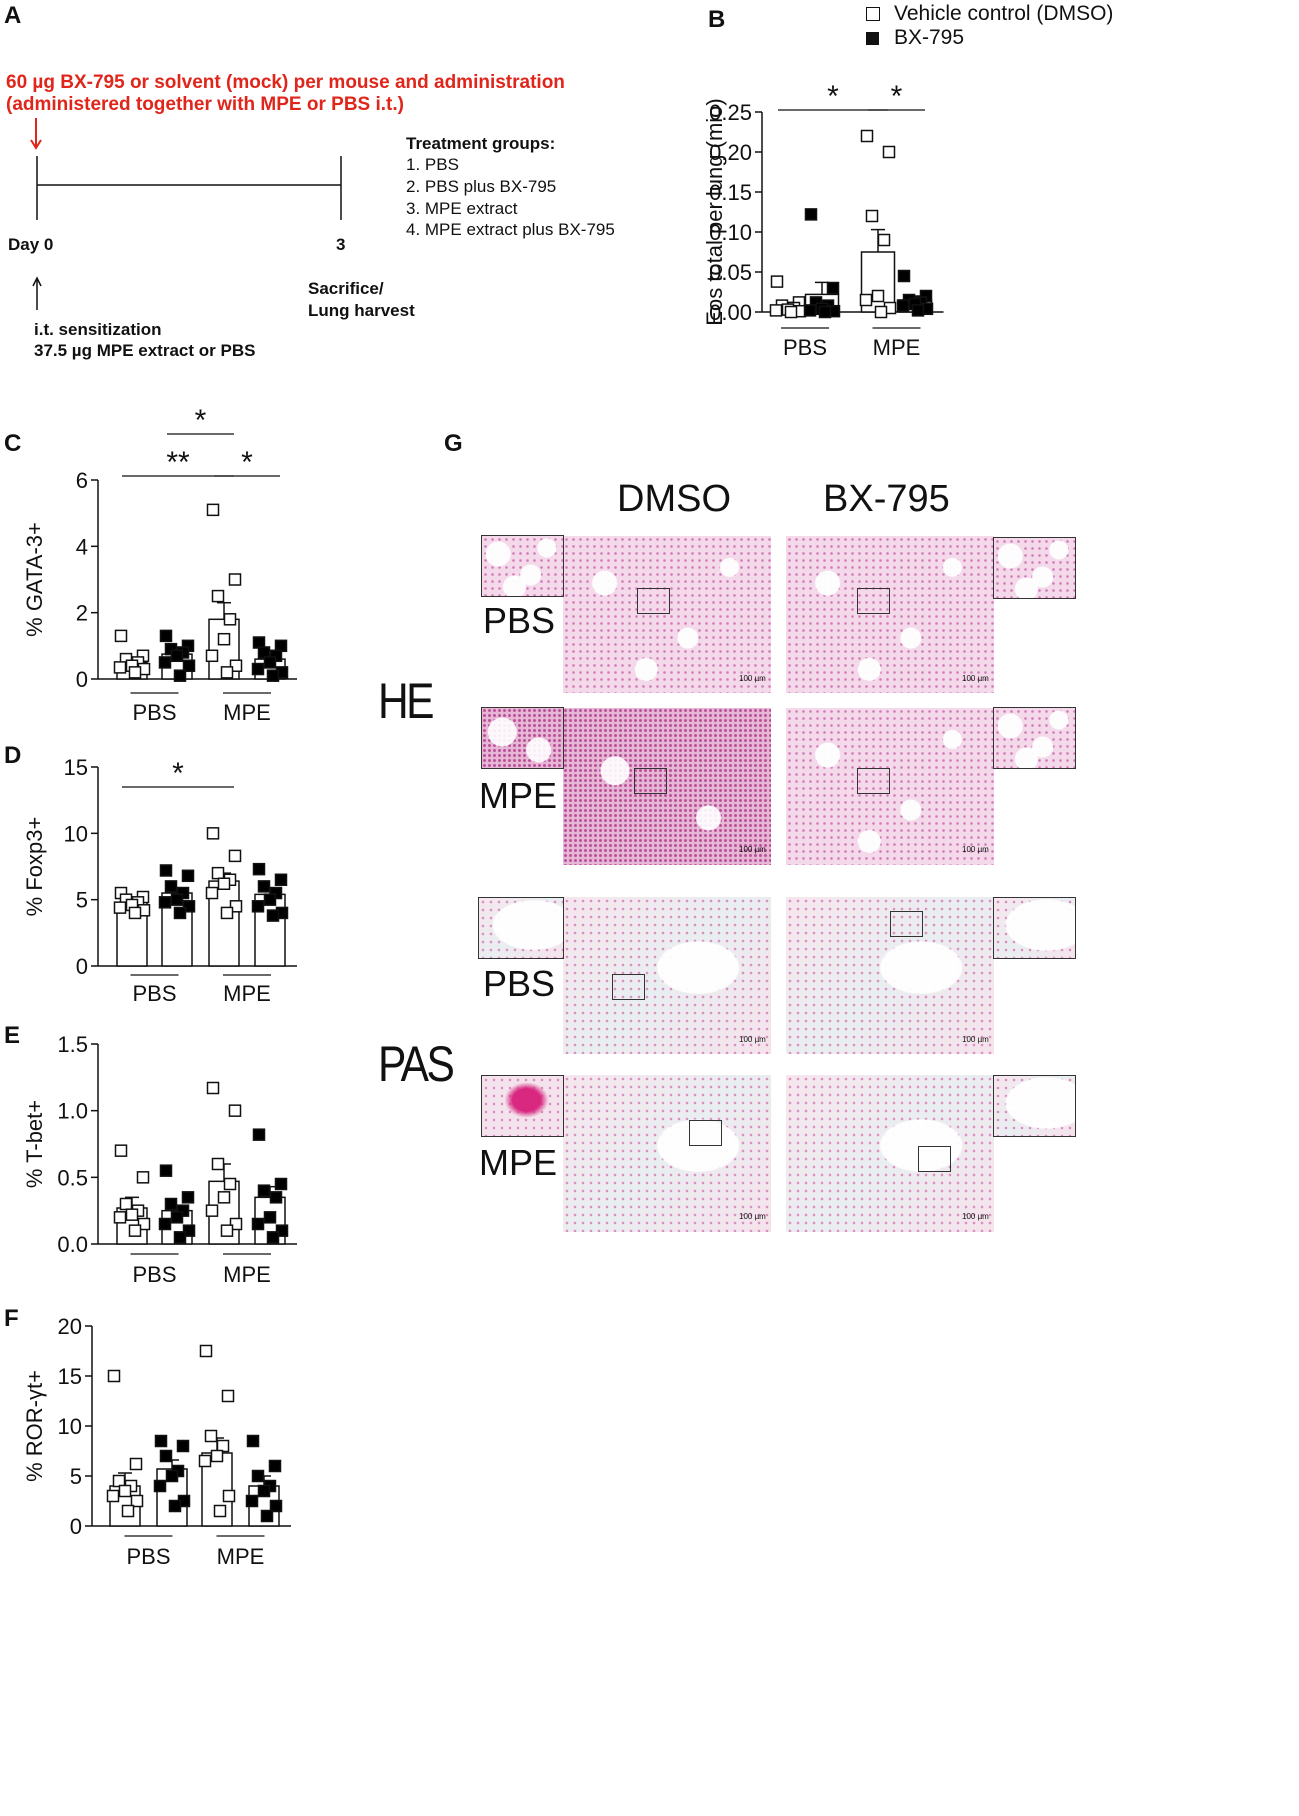 The height and width of the screenshot is (1816, 1299). What do you see at coordinates (717, 19) in the screenshot?
I see `panel-b-letter: B` at bounding box center [717, 19].